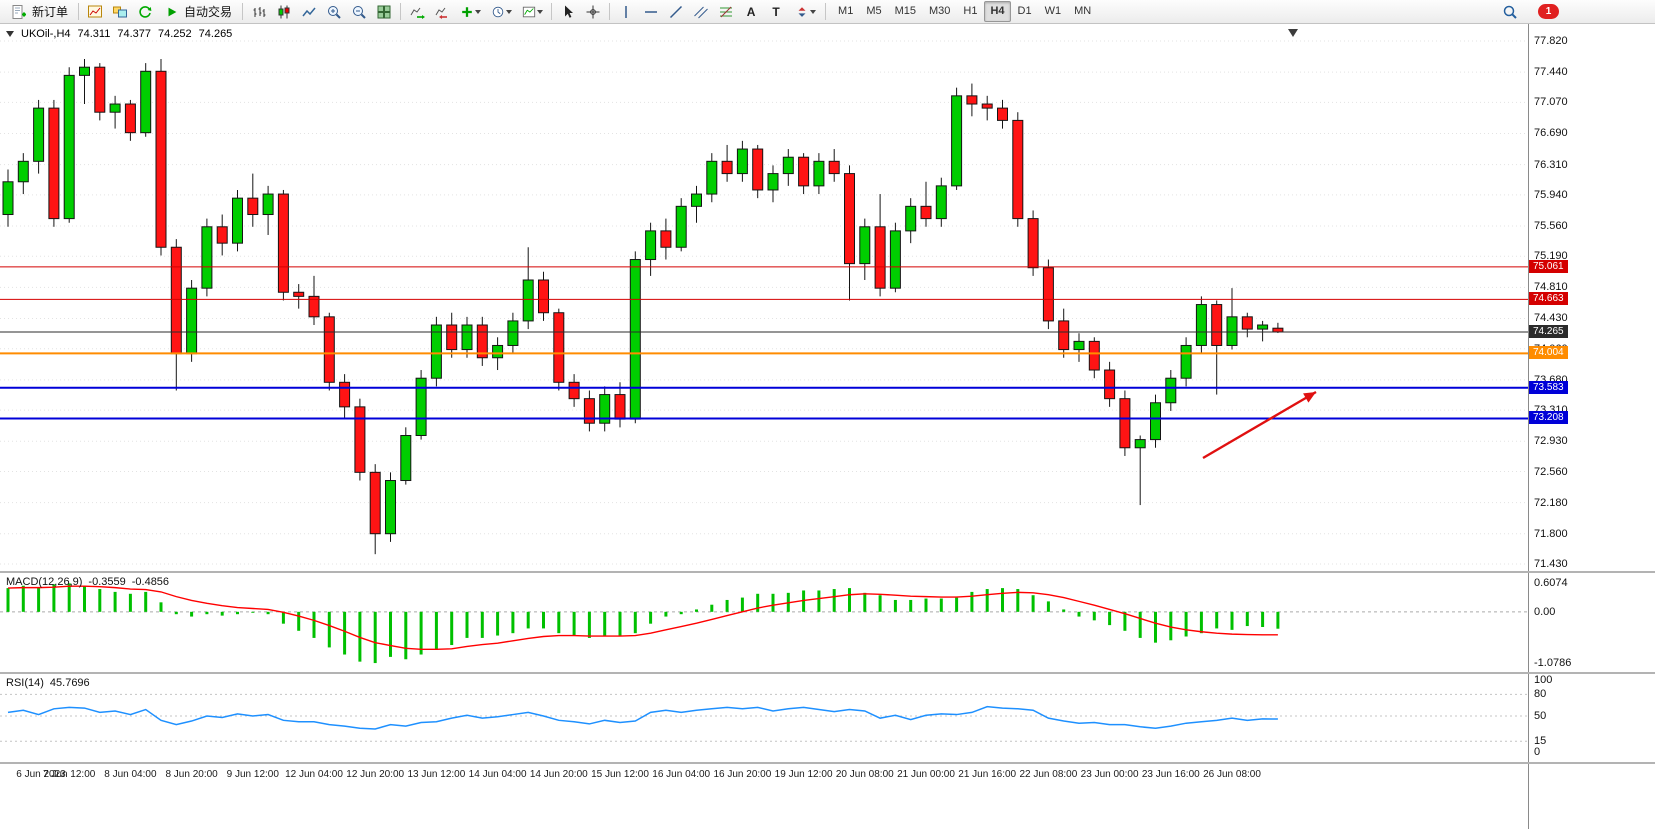 Image resolution: width=1655 pixels, height=829 pixels. I want to click on chart-shift-marker-icon, so click(1293, 33).